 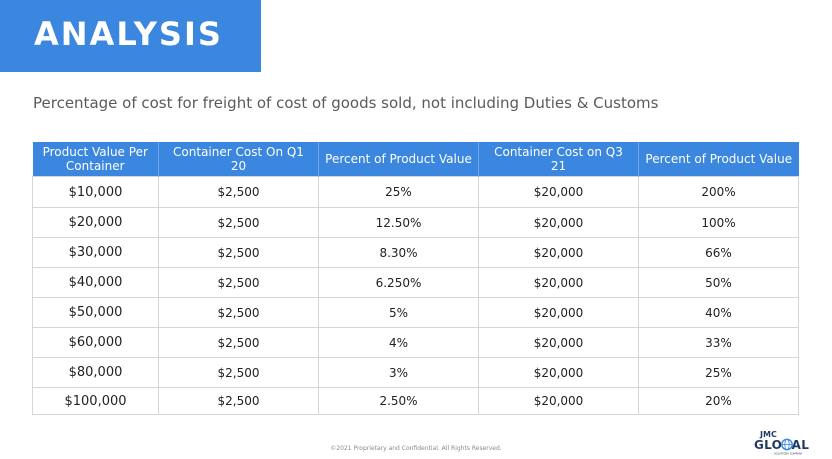 What do you see at coordinates (398, 401) in the screenshot?
I see `cell-percent-q1-20: 2.50%` at bounding box center [398, 401].